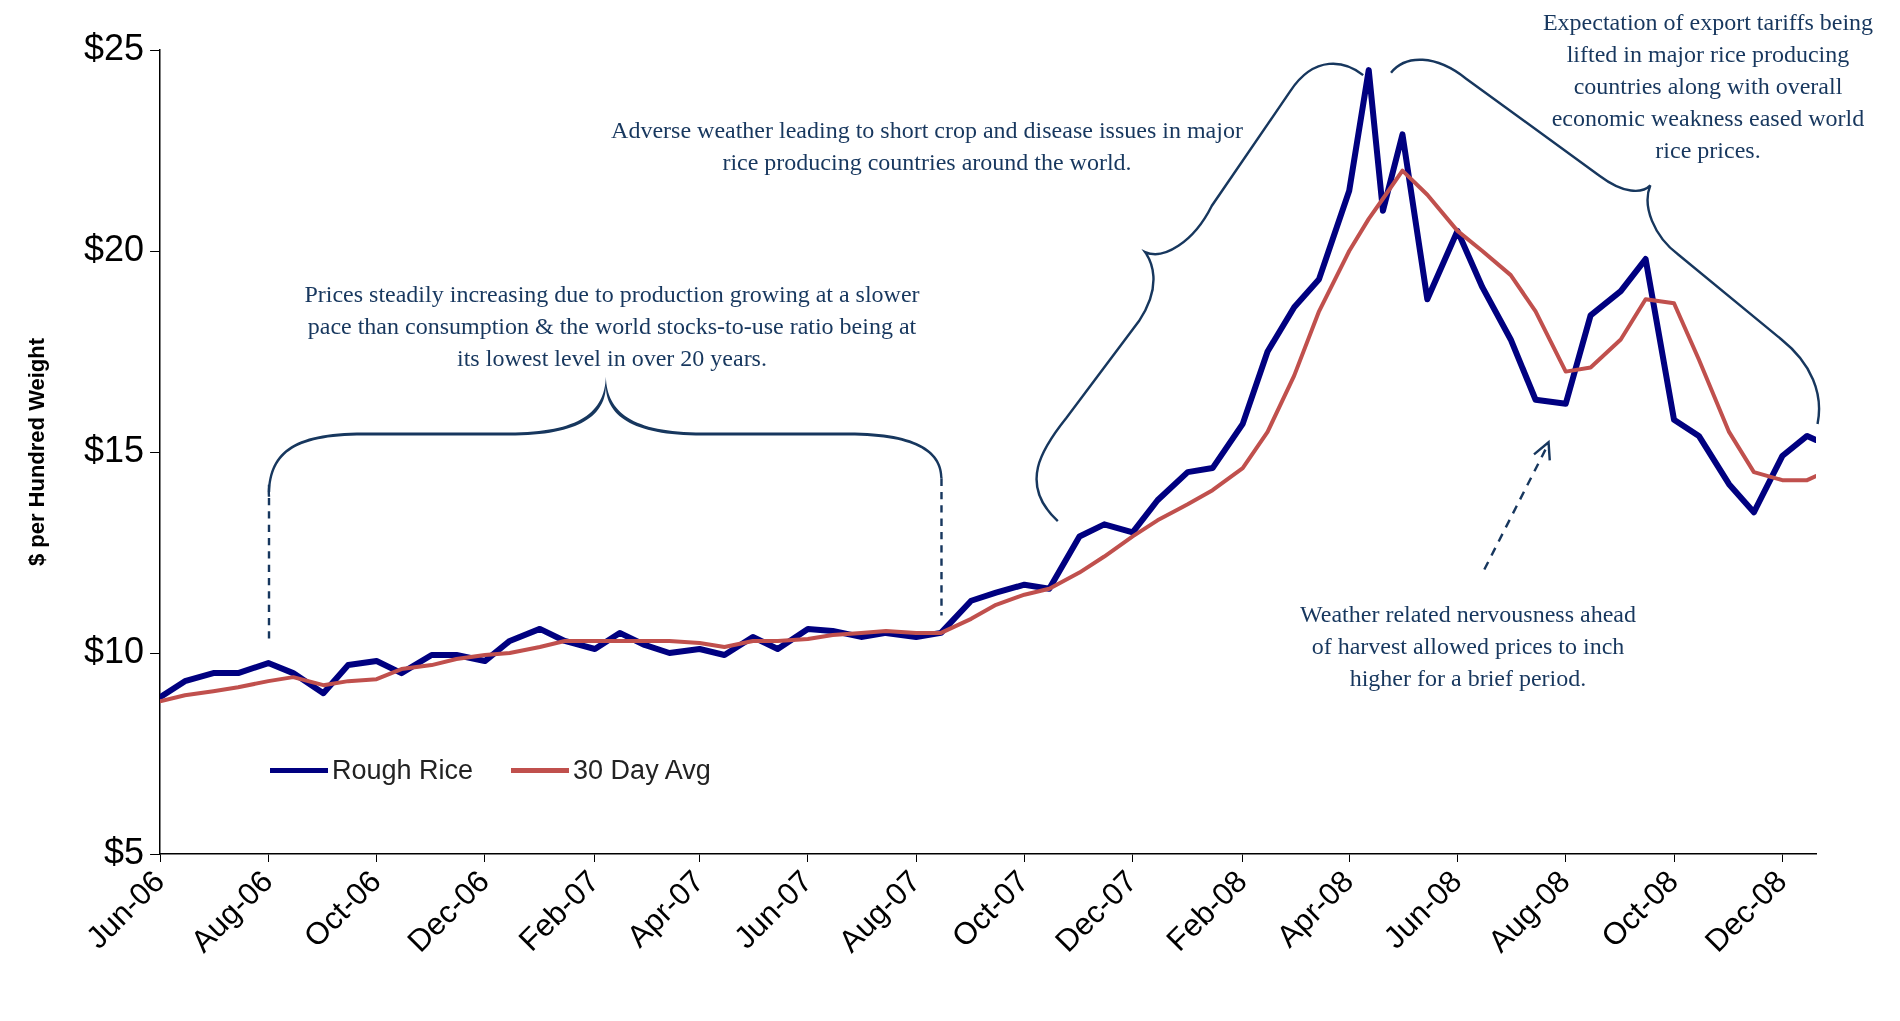  I want to click on y-axis-title: $ per Hundred Weight, so click(37, 452).